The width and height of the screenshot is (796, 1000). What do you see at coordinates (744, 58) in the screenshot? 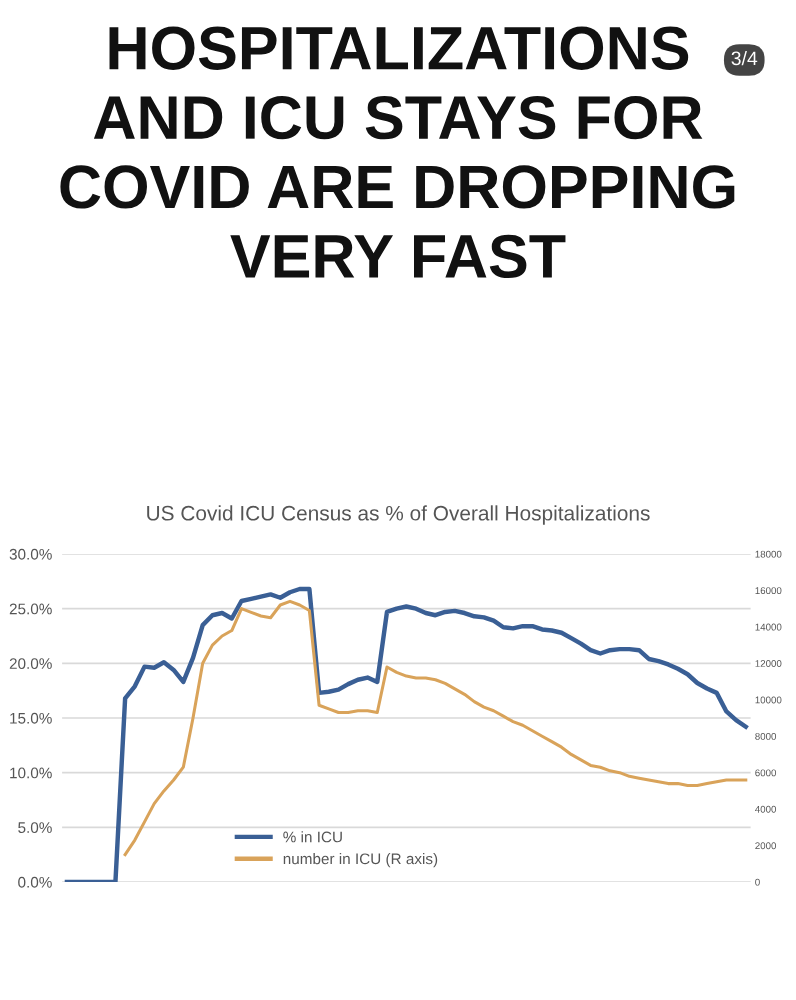
I see `text: 3/4` at bounding box center [744, 58].